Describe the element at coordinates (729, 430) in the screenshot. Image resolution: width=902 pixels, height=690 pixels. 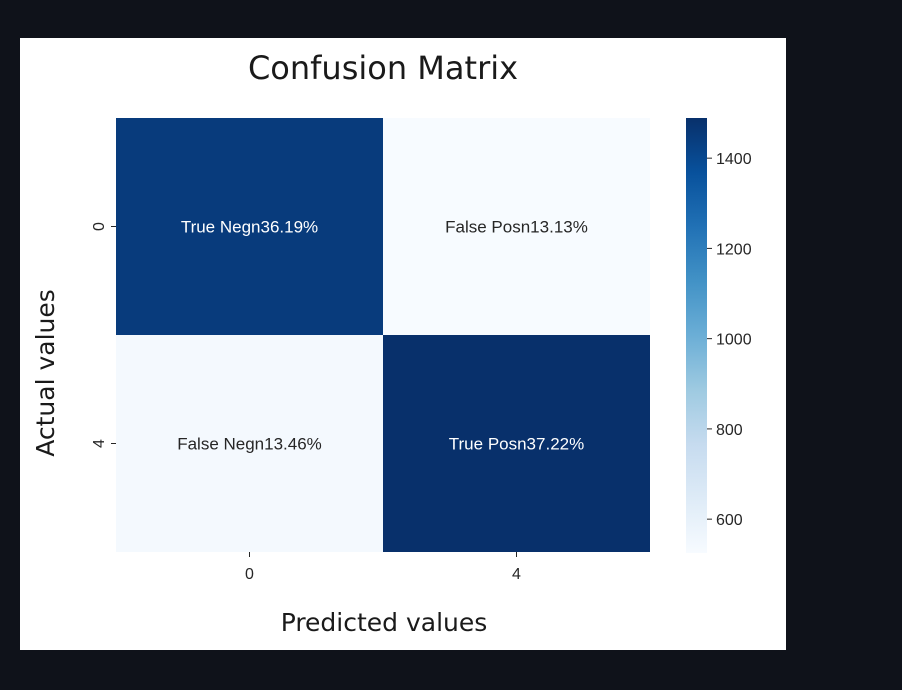
I see `colorbar-tick-label: 800` at that location.